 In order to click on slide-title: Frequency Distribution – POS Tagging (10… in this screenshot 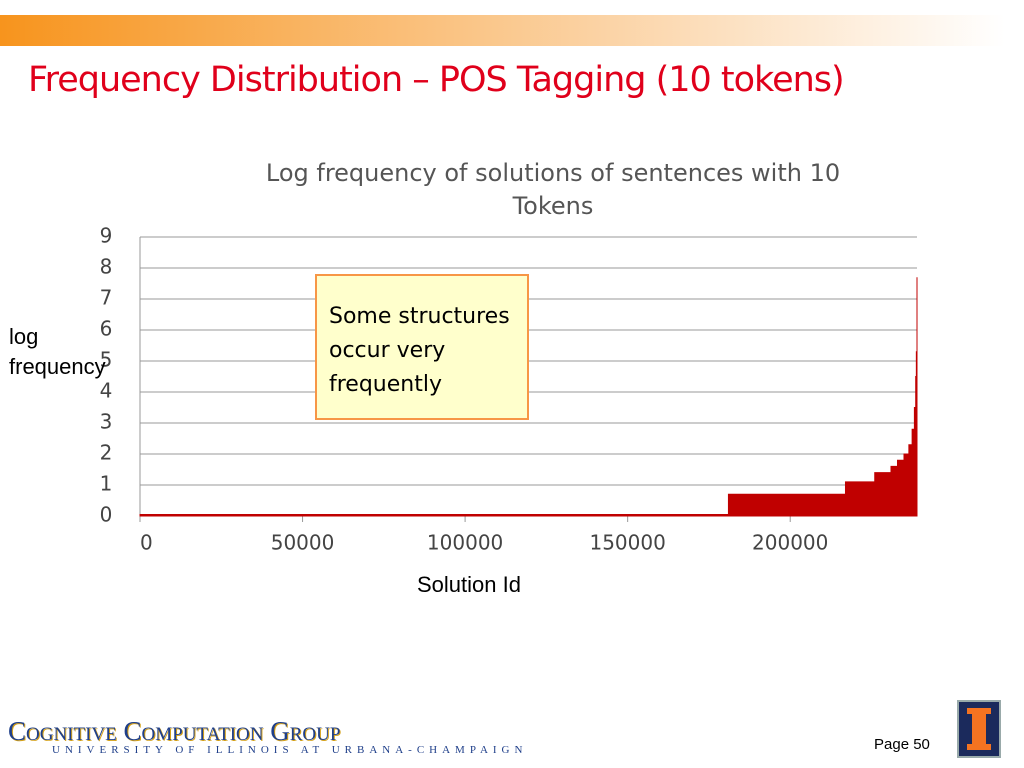, I will do `click(436, 80)`.